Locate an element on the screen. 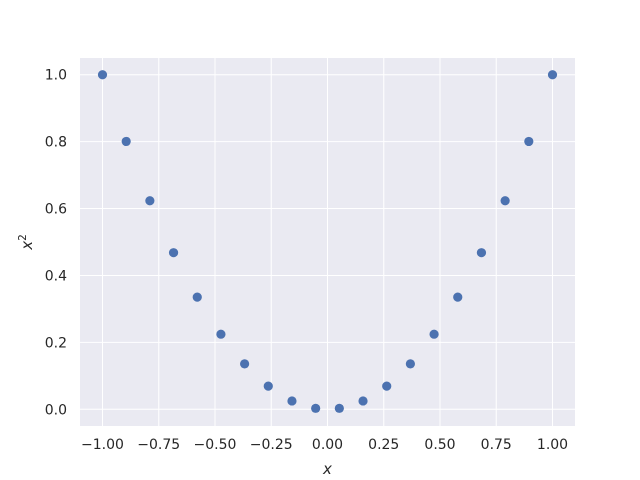  x-tick-label: −0.25 is located at coordinates (271, 445).